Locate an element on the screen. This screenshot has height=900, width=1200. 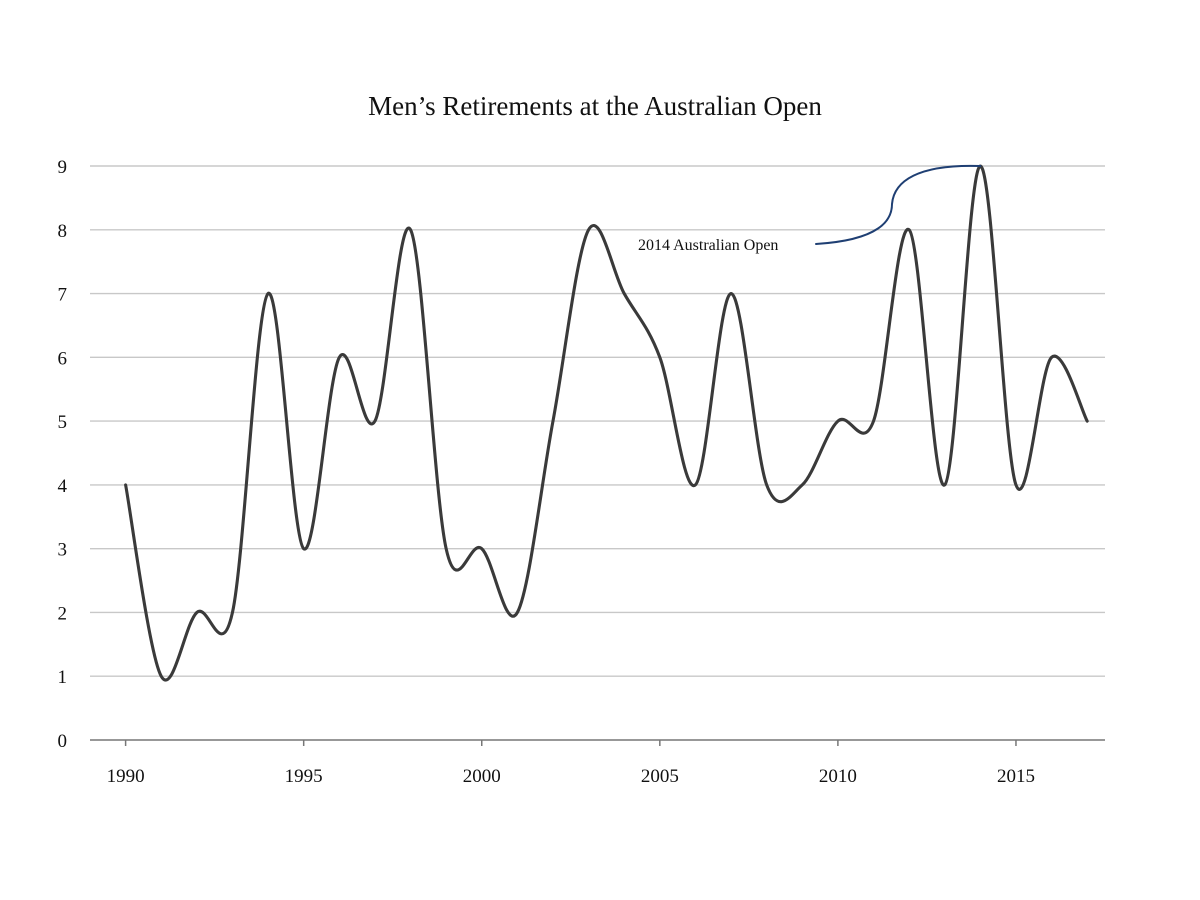
y-tick-label-5: 5 is located at coordinates (63, 422).